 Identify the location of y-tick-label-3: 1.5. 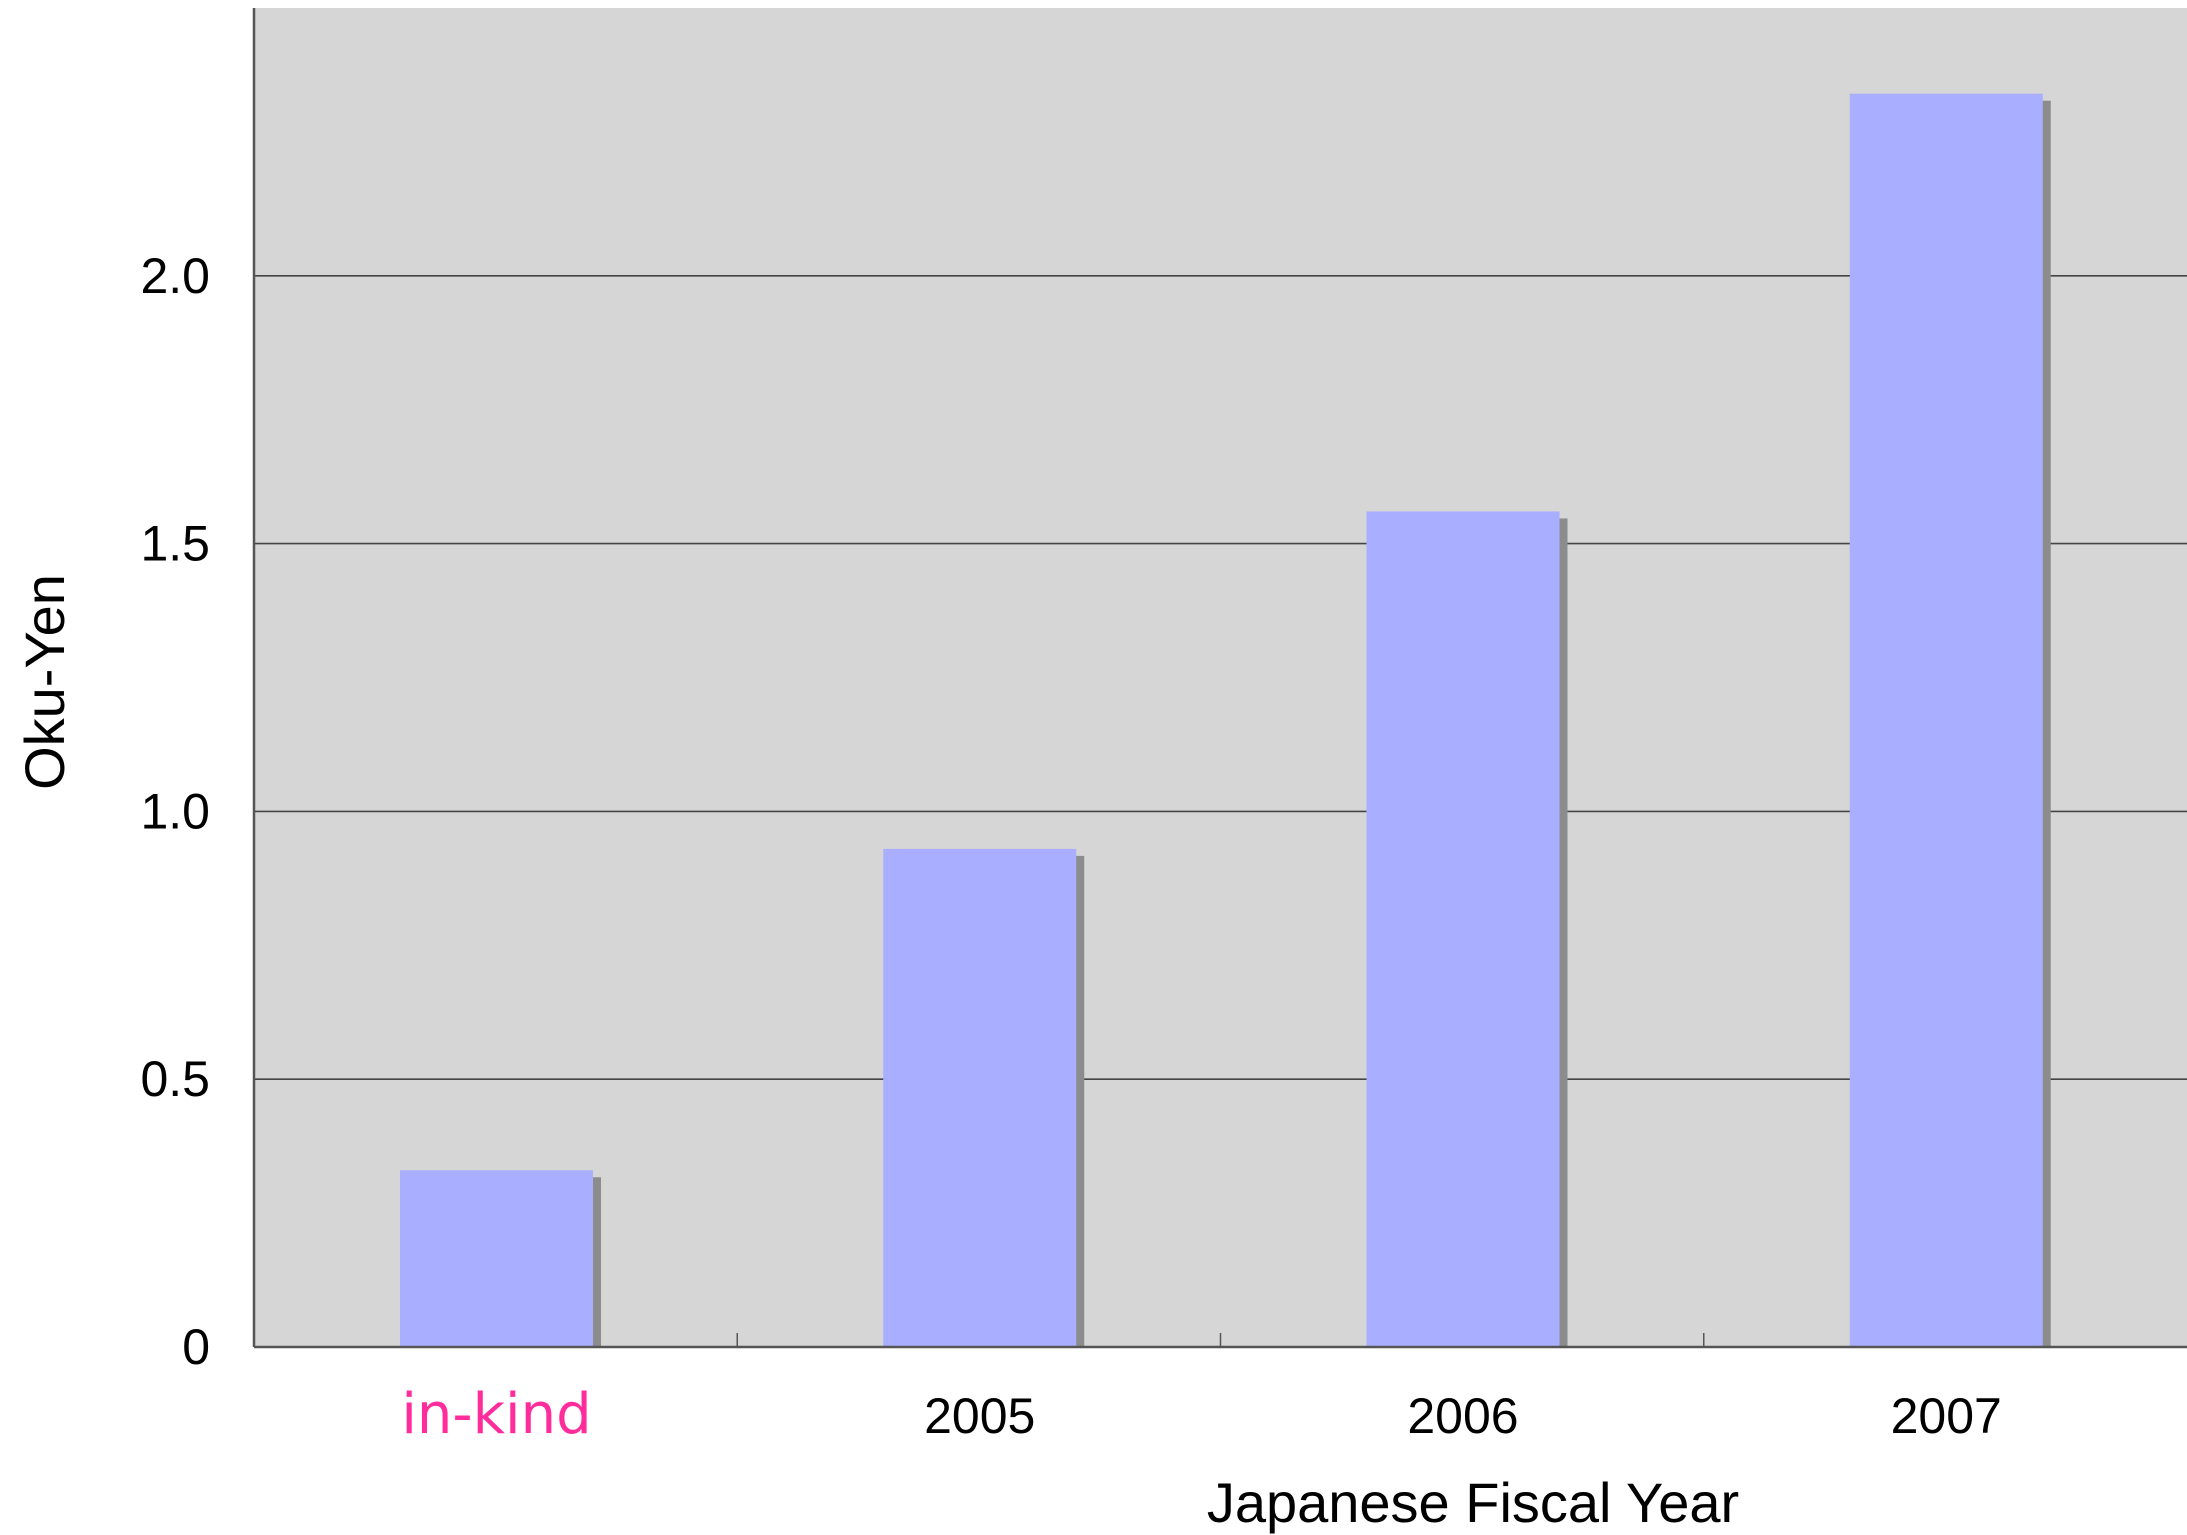
(175, 544).